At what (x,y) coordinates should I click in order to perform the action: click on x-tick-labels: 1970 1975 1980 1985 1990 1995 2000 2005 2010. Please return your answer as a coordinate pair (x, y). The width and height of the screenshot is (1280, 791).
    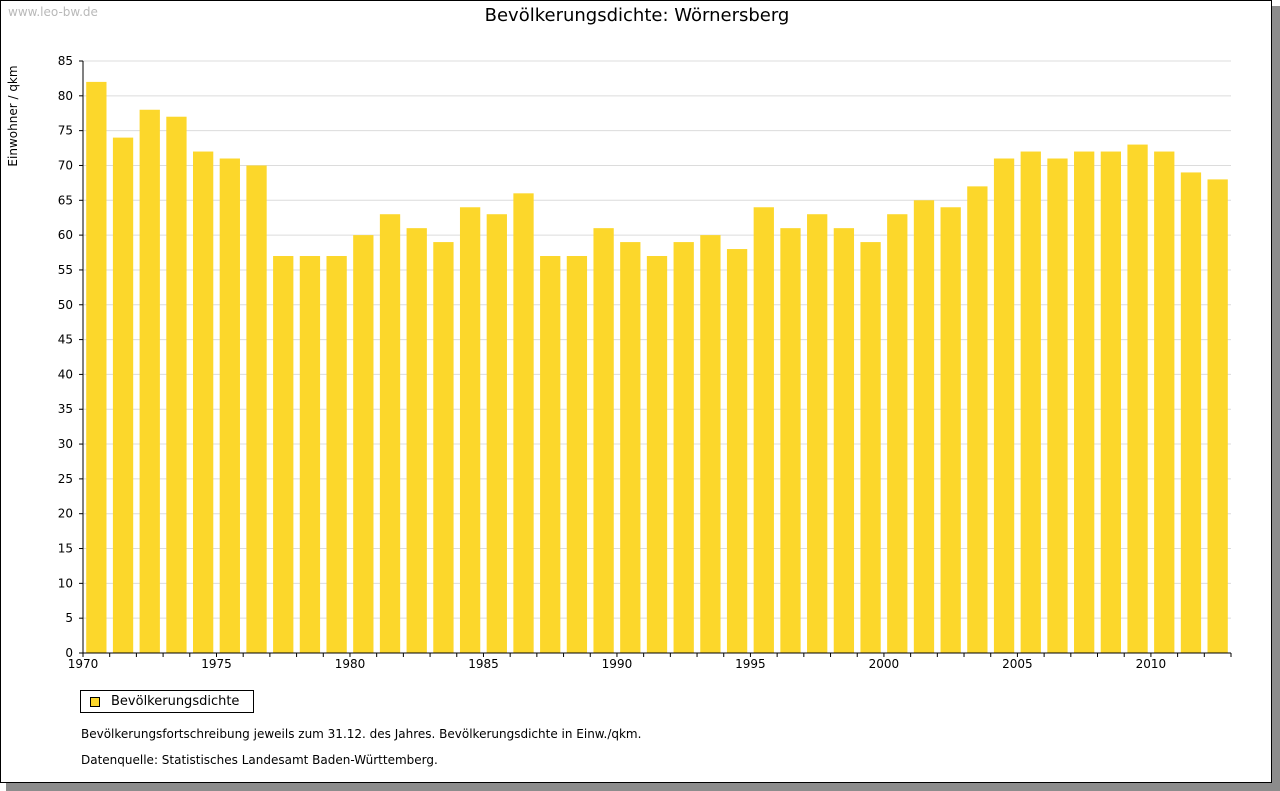
    Looking at the image, I should click on (617, 664).